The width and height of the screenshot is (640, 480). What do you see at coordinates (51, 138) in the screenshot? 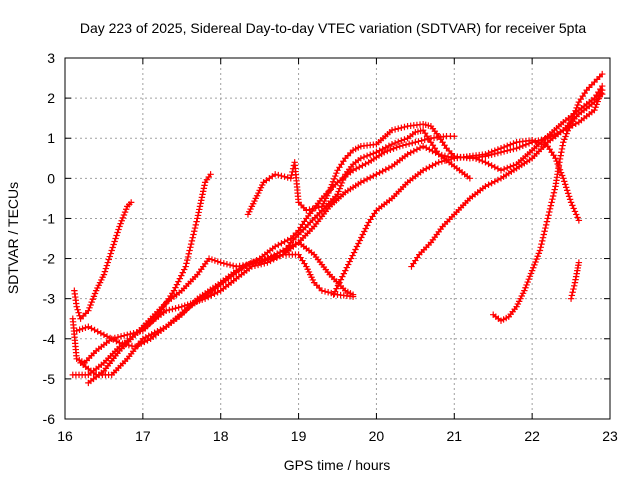
I see `y-tick-label: 1` at bounding box center [51, 138].